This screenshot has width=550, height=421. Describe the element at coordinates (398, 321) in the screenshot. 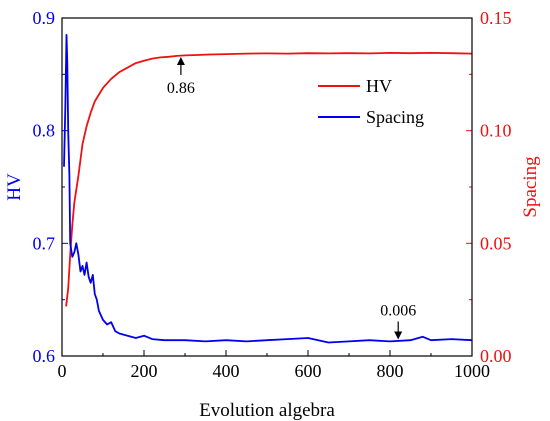

I see `annotation-0-006: 0.006` at that location.